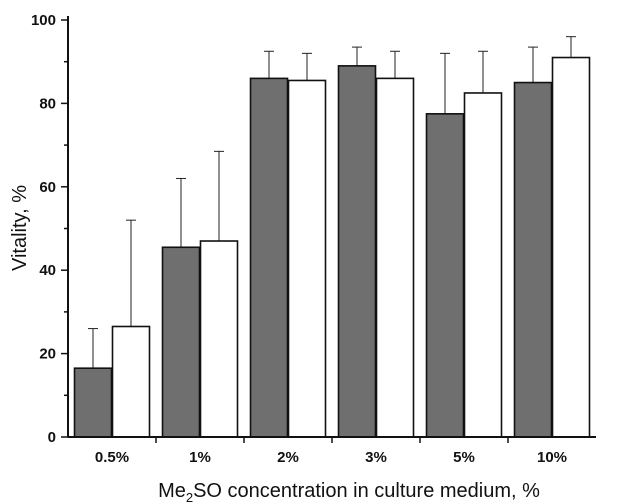 The height and width of the screenshot is (504, 632). What do you see at coordinates (112, 457) in the screenshot?
I see `x-tick-label: 0.5%` at bounding box center [112, 457].